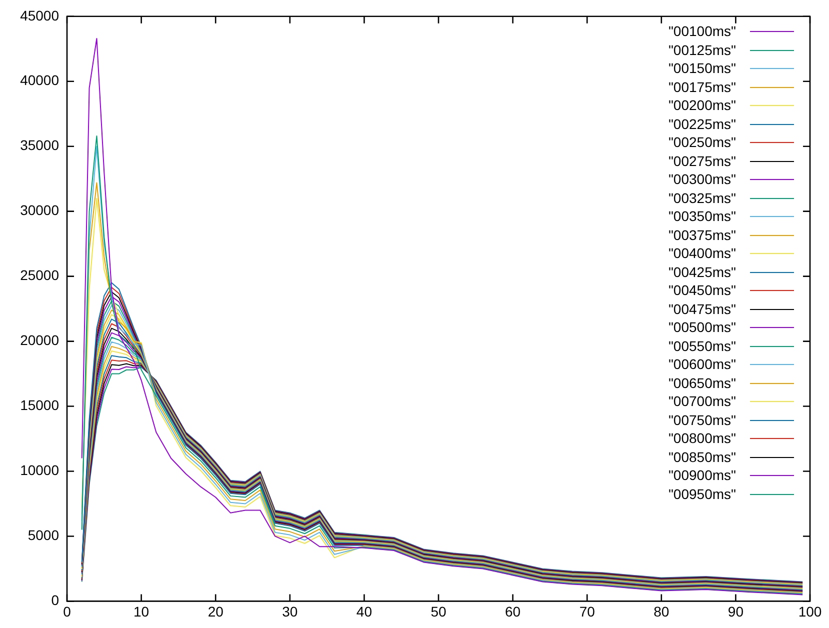 Image resolution: width=829 pixels, height=628 pixels. Describe the element at coordinates (702, 346) in the screenshot. I see `legend-label: "00550ms"` at that location.